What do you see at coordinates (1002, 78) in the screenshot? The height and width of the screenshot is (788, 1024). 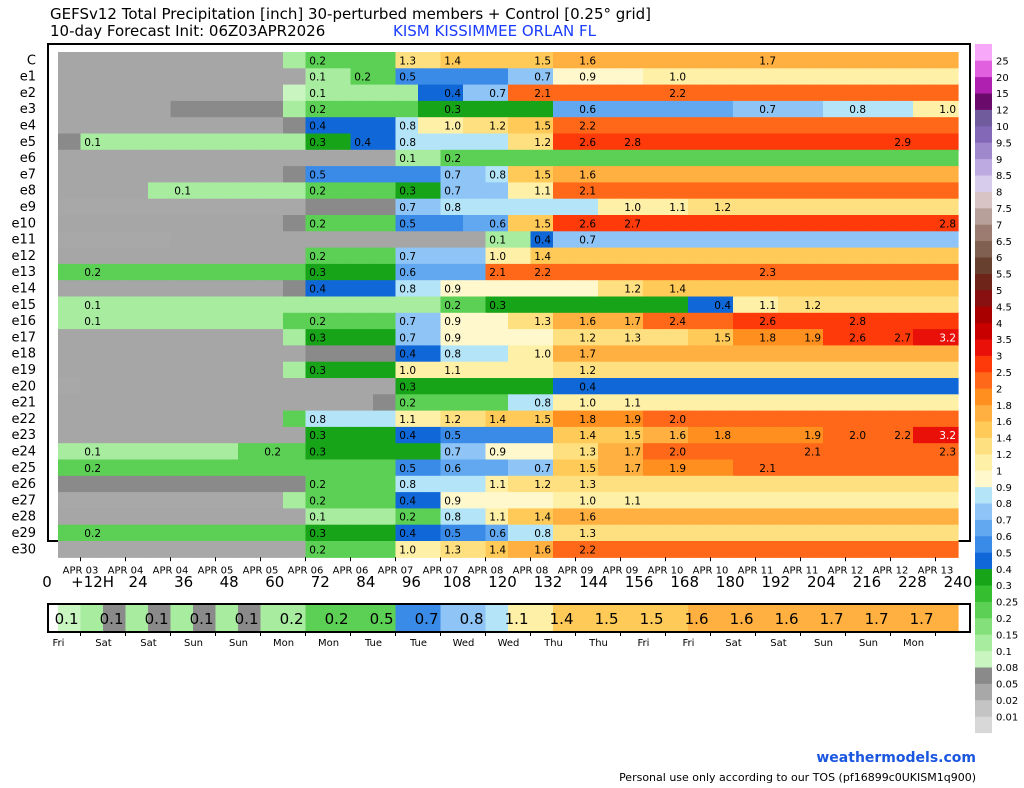 I see `colorbar-label: 20` at bounding box center [1002, 78].